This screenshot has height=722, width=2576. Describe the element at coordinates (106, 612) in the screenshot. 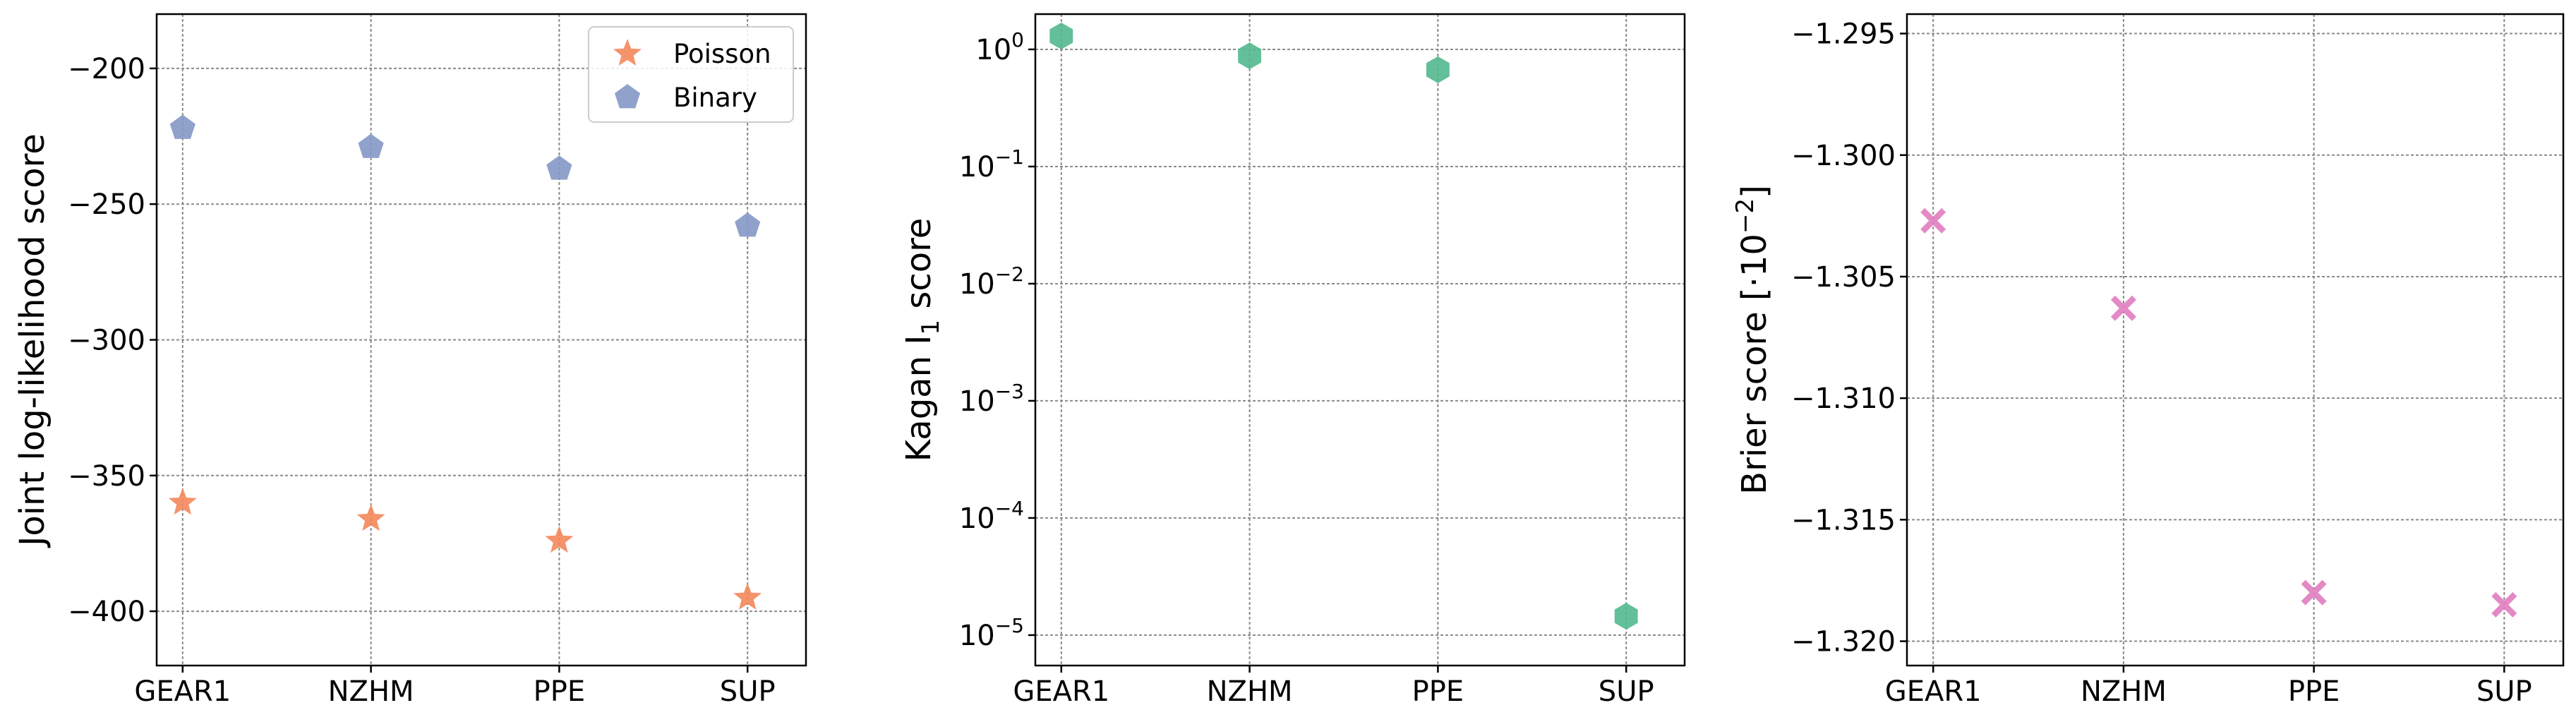

I see `y-tick-label: −400` at that location.